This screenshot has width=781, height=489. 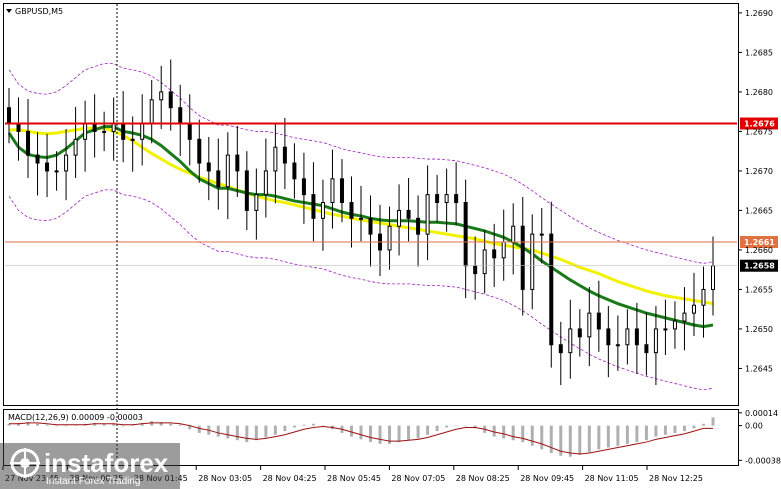 What do you see at coordinates (93, 481) in the screenshot?
I see `watermark-tagline: Instant Forex Trading` at bounding box center [93, 481].